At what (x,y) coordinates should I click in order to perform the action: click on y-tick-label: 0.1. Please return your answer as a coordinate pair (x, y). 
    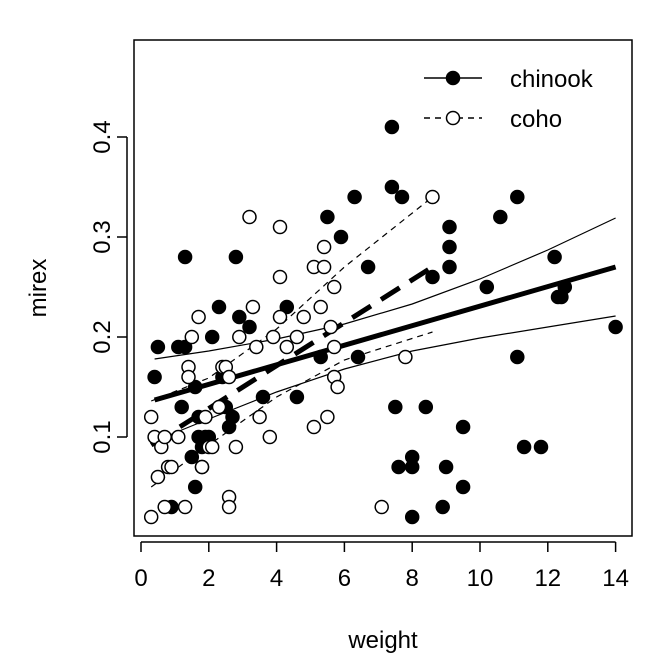
    Looking at the image, I should click on (102, 436).